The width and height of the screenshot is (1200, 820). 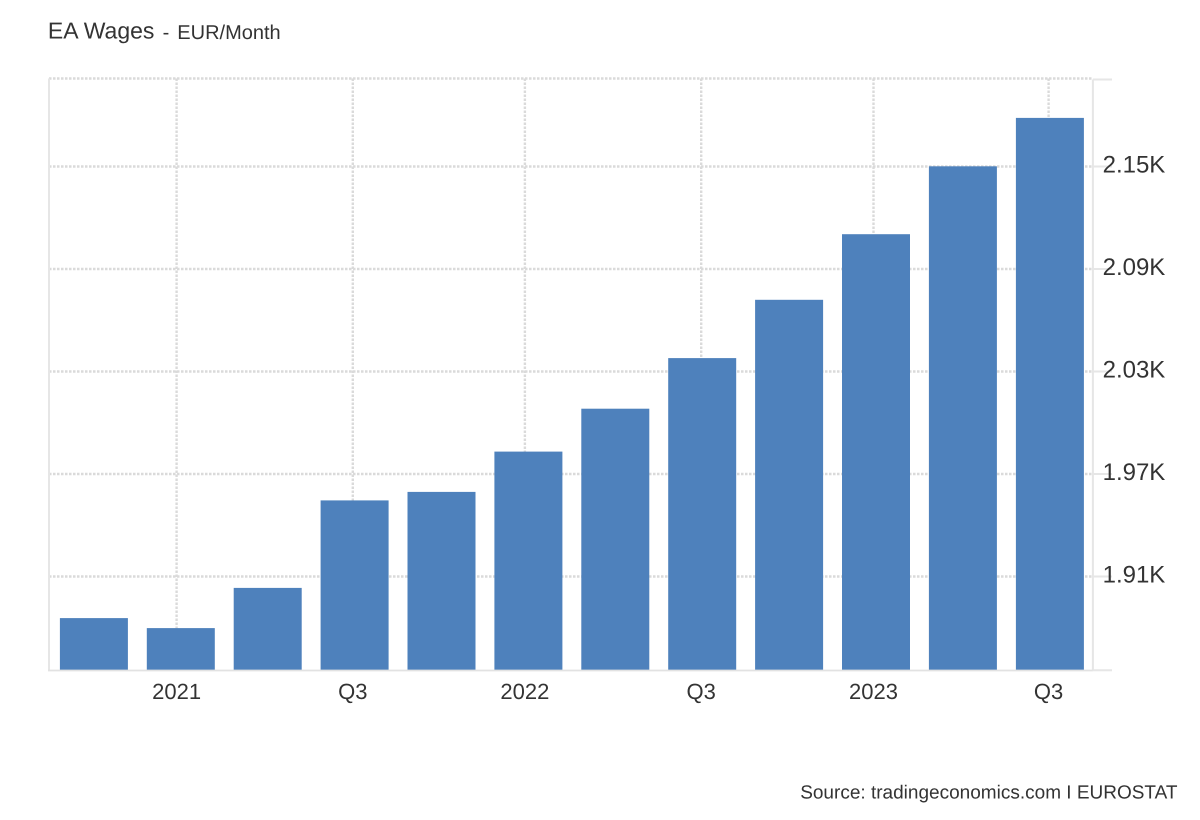 I want to click on svg-text: EA Wages, so click(x=101, y=31).